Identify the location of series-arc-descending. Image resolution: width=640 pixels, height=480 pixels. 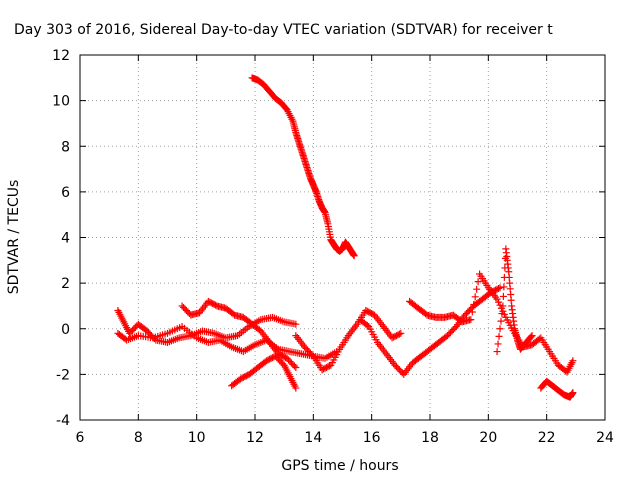
(303, 167).